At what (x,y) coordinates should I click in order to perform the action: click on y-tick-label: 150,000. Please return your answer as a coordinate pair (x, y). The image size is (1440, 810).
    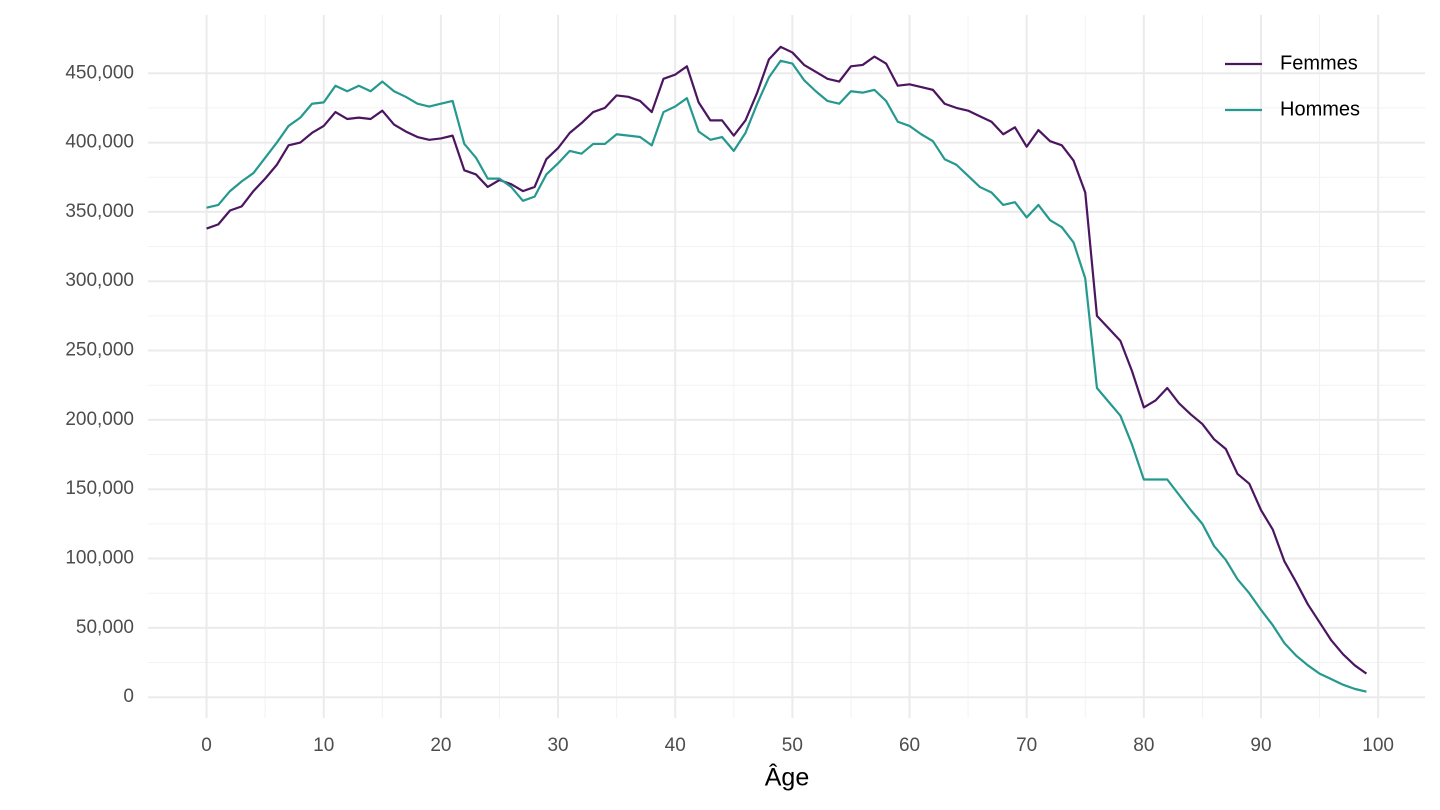
    Looking at the image, I should click on (99, 488).